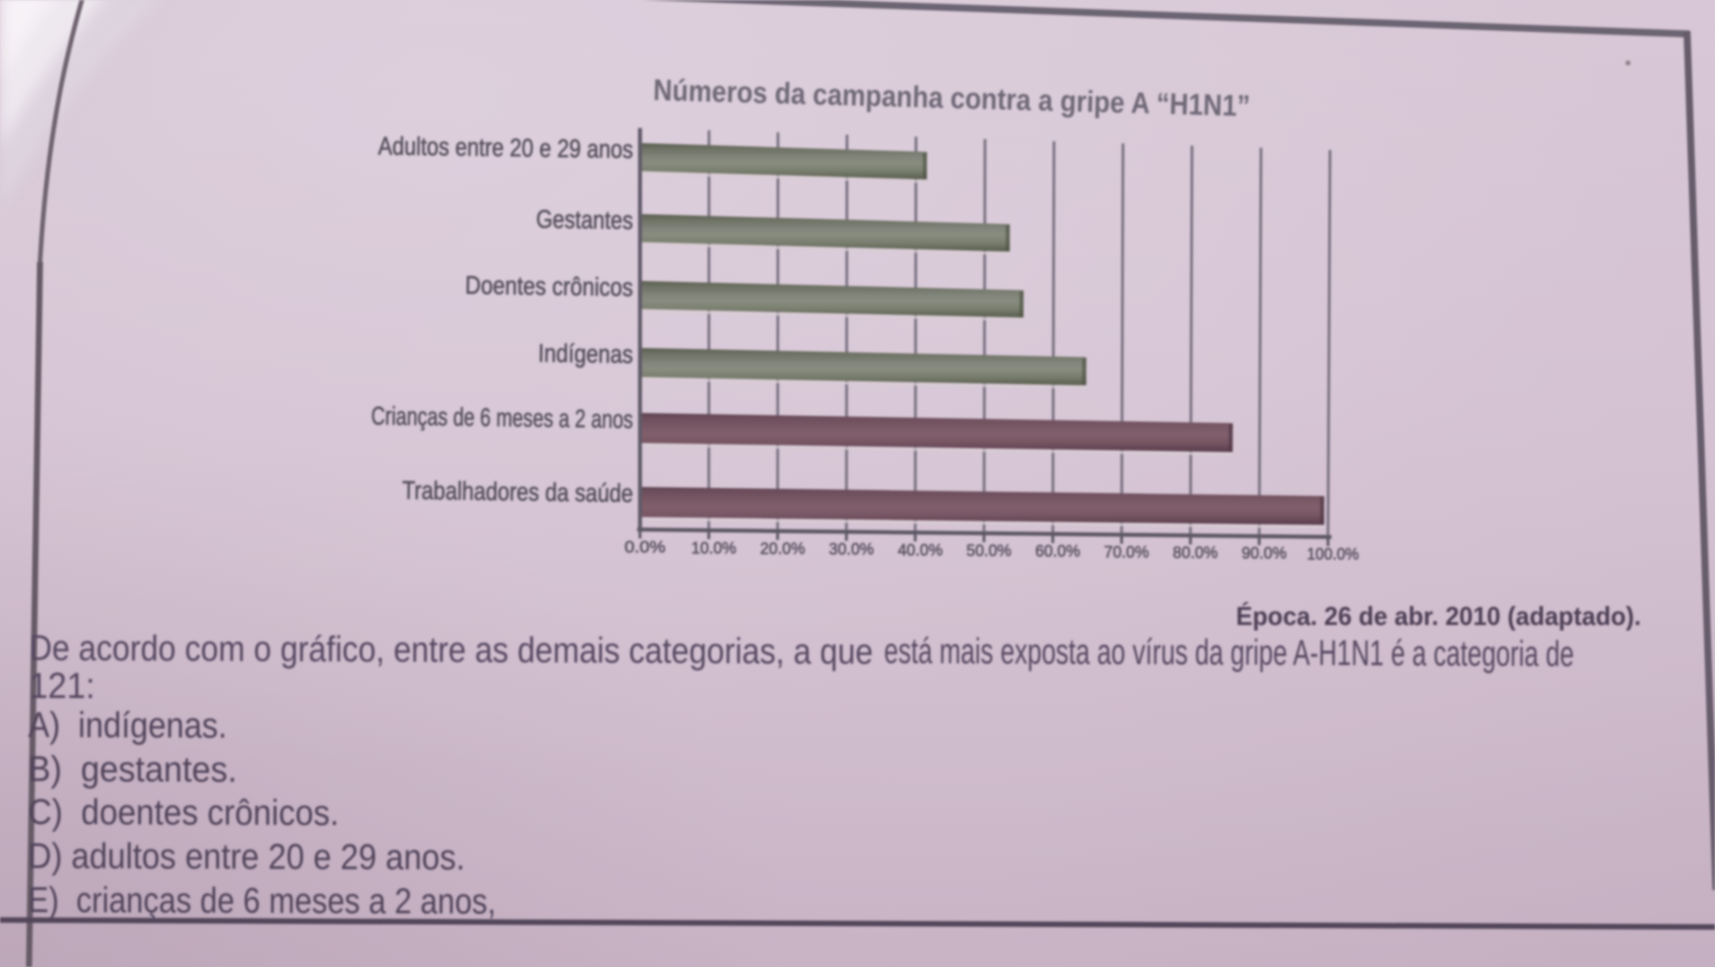 The width and height of the screenshot is (1715, 967). I want to click on svg-text: D) adultos entre 20 e 29 anos., so click(246, 856).